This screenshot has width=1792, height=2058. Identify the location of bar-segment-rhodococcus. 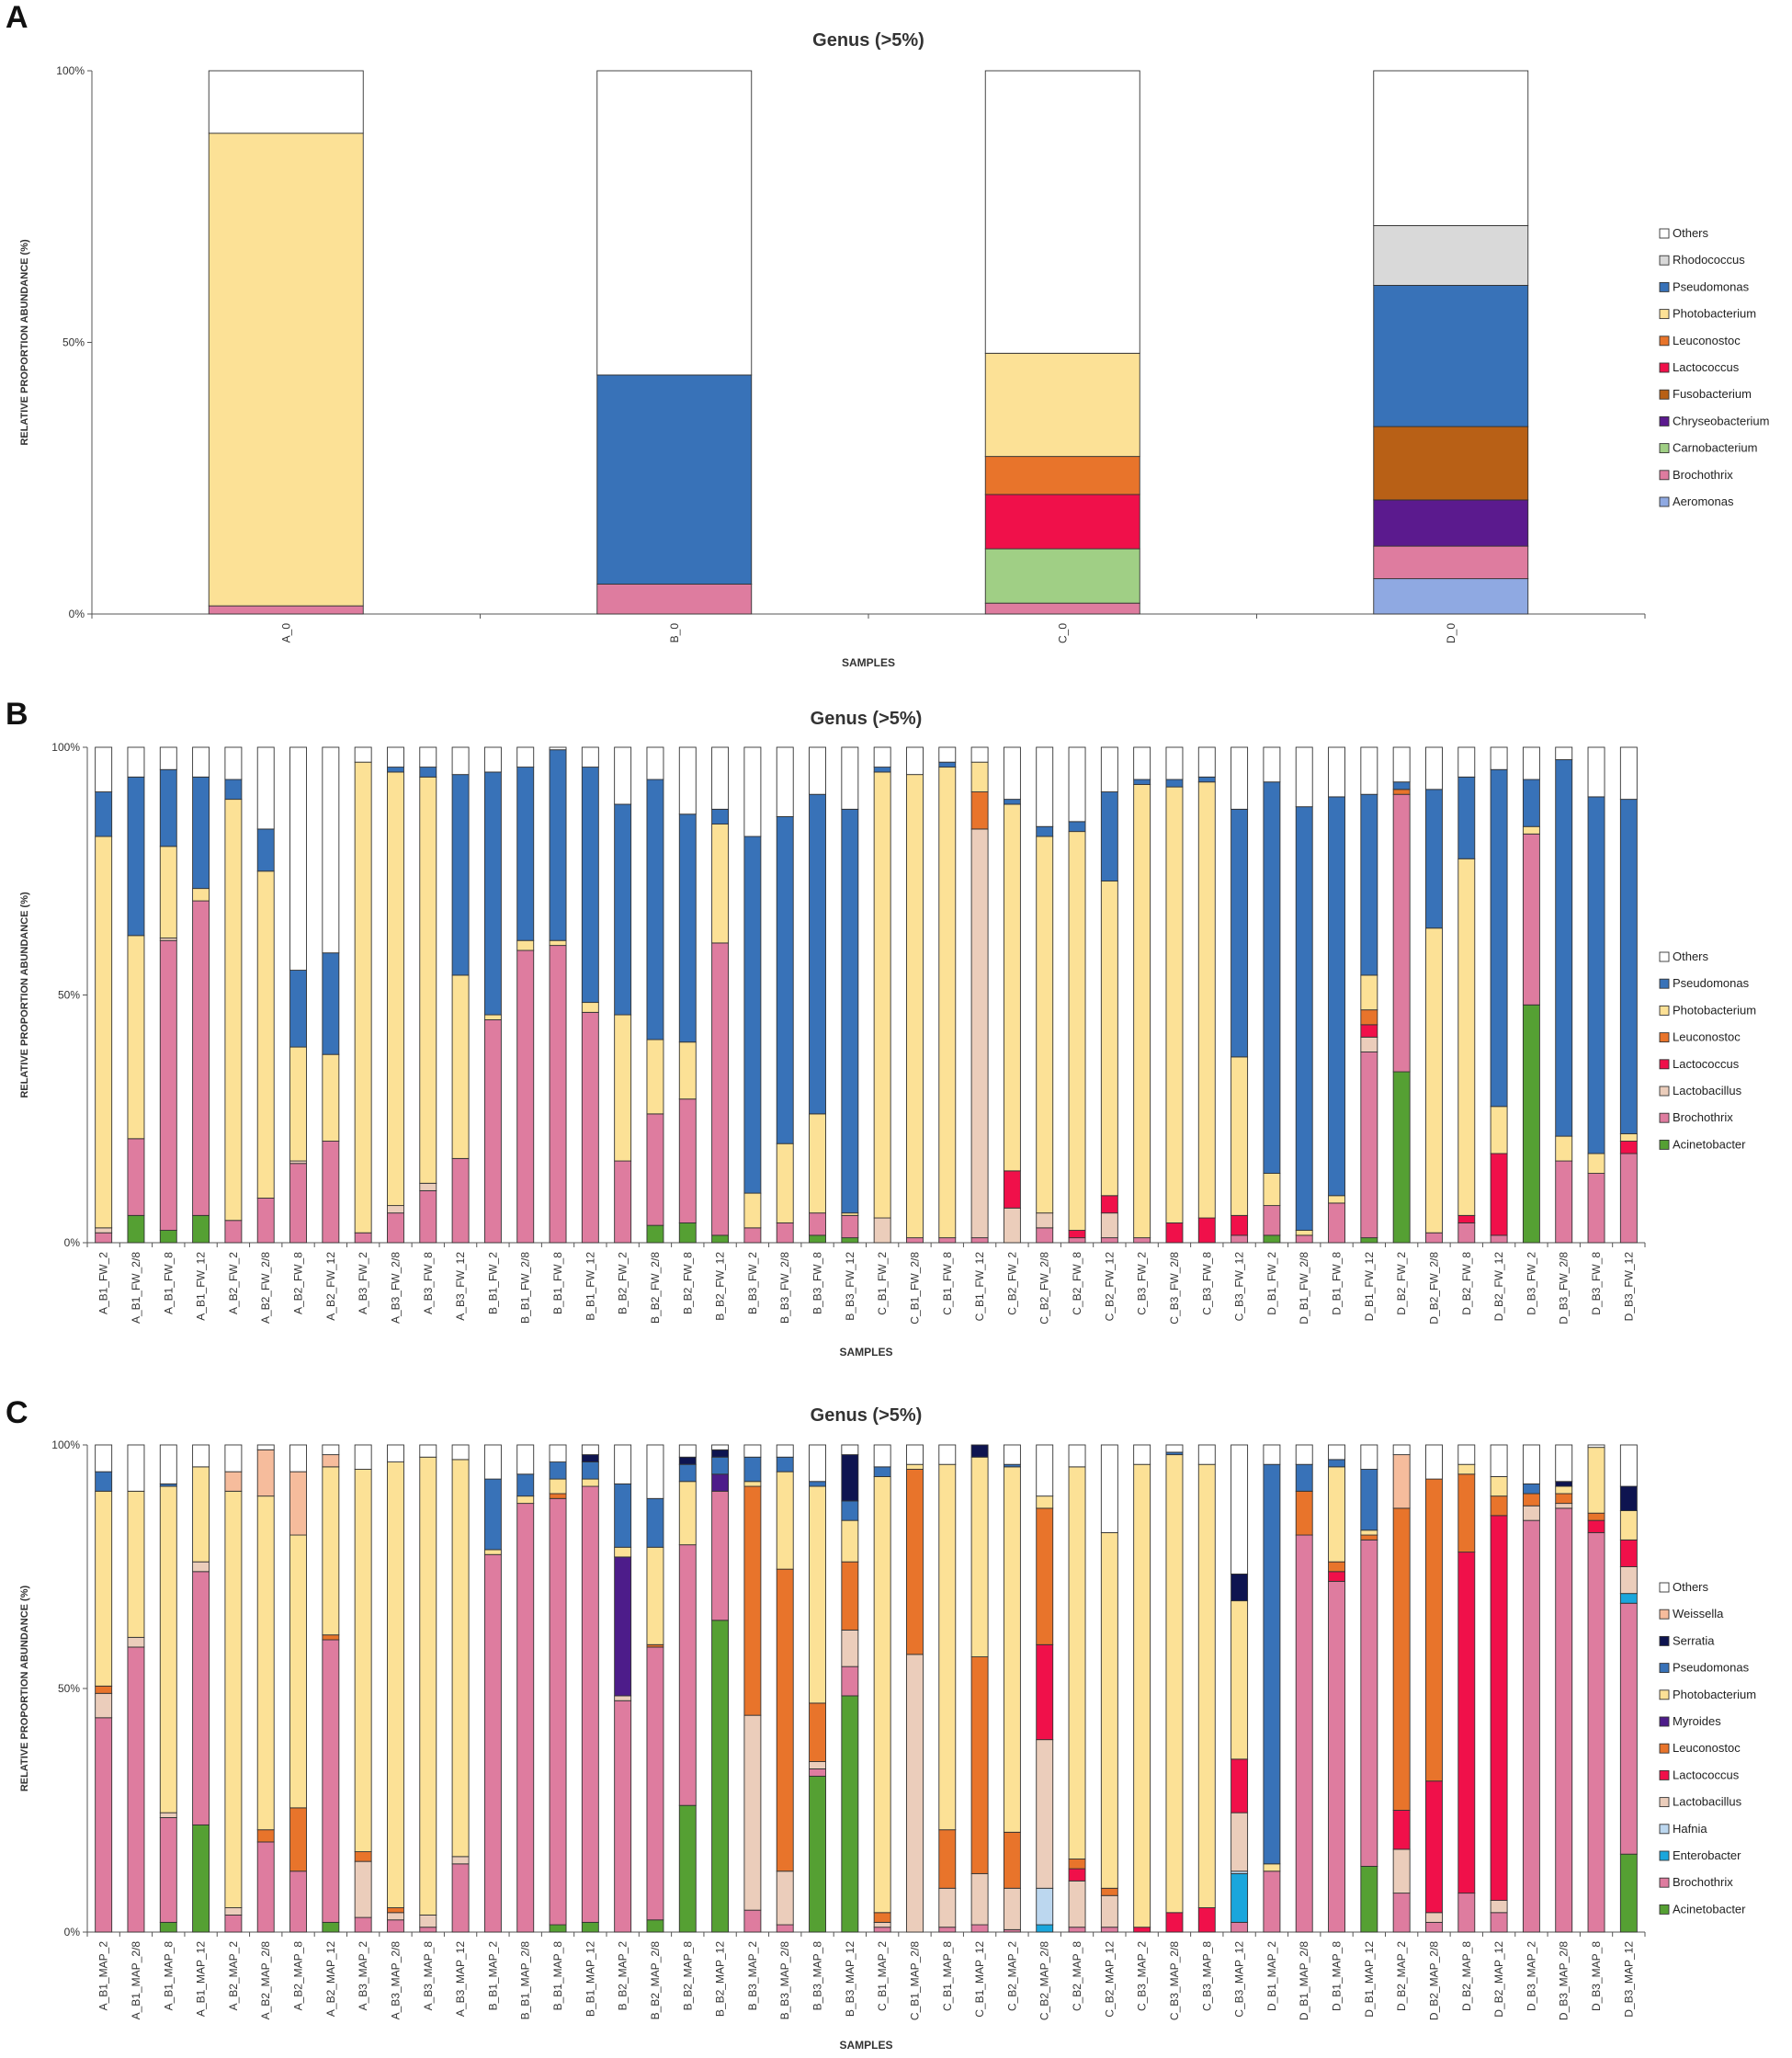
(1451, 255).